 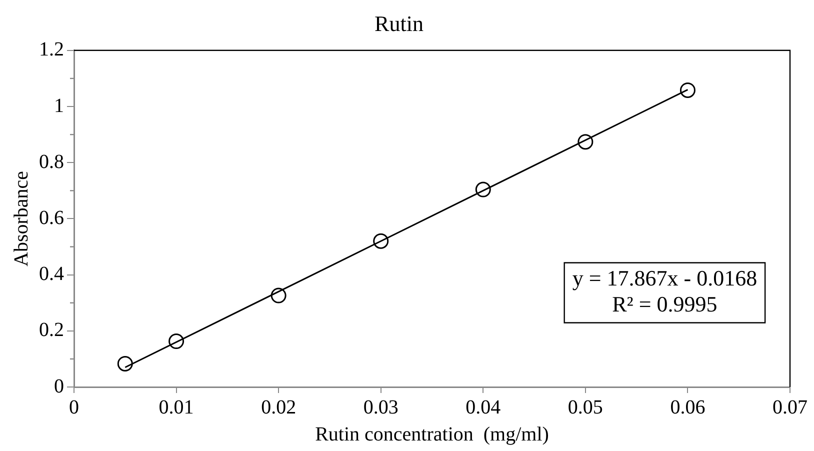 What do you see at coordinates (432, 434) in the screenshot?
I see `x-axis-title: Rutin concentration (mg/ml)` at bounding box center [432, 434].